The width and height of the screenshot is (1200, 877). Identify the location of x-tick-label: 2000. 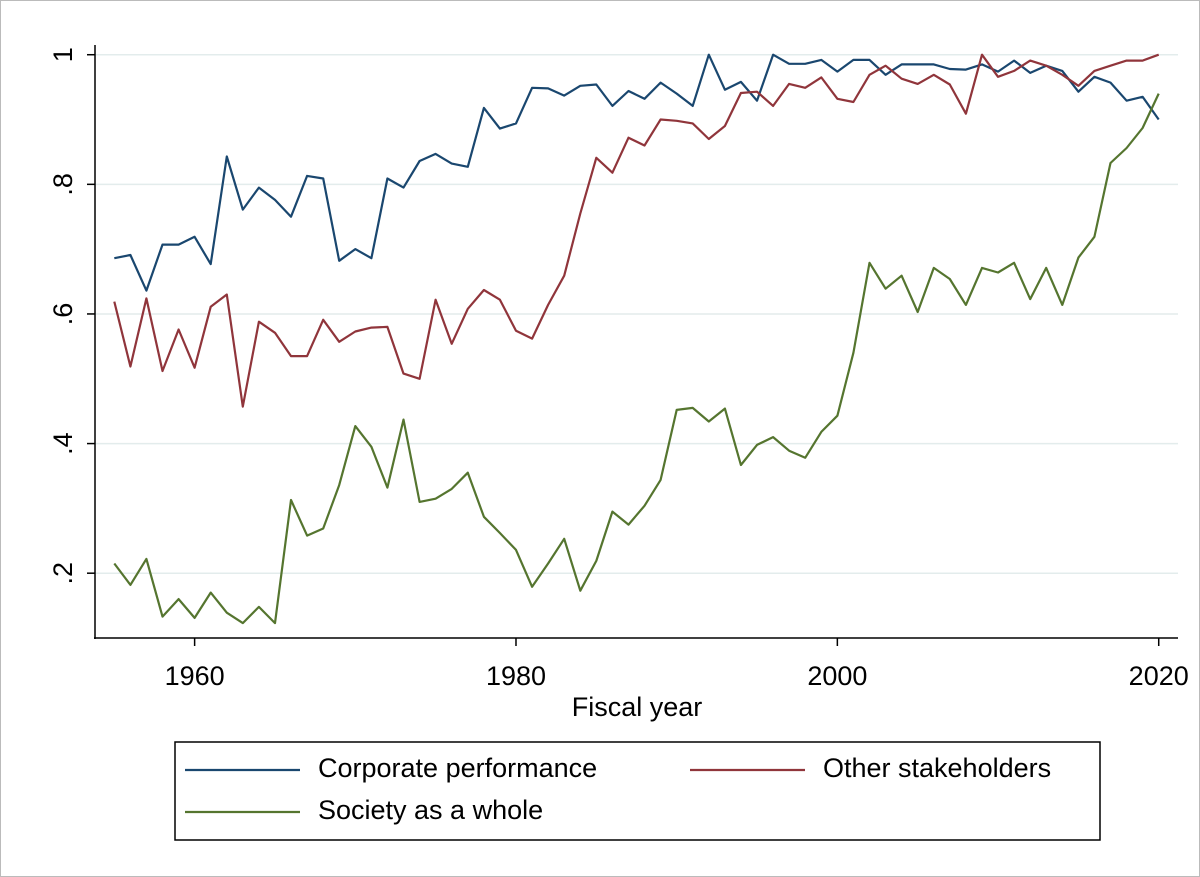
(837, 676).